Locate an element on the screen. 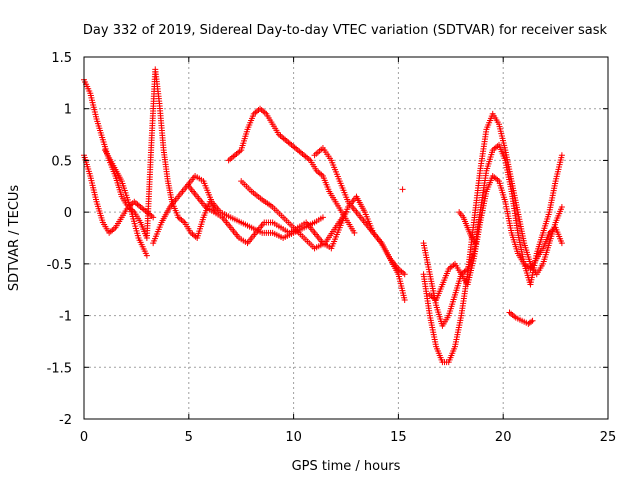  x-axis-label: GPS time / hours is located at coordinates (346, 466).